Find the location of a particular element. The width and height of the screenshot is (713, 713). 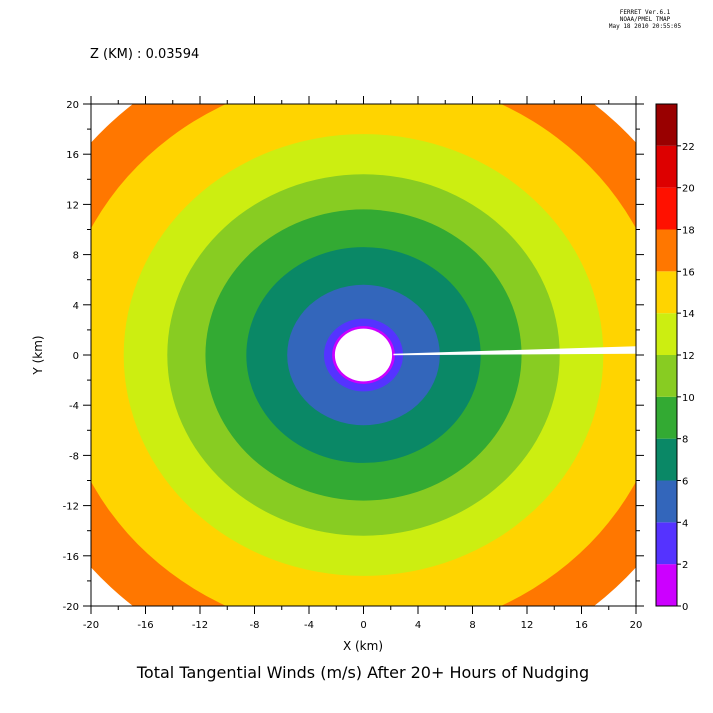

colorbar-label: 4 is located at coordinates (685, 523).